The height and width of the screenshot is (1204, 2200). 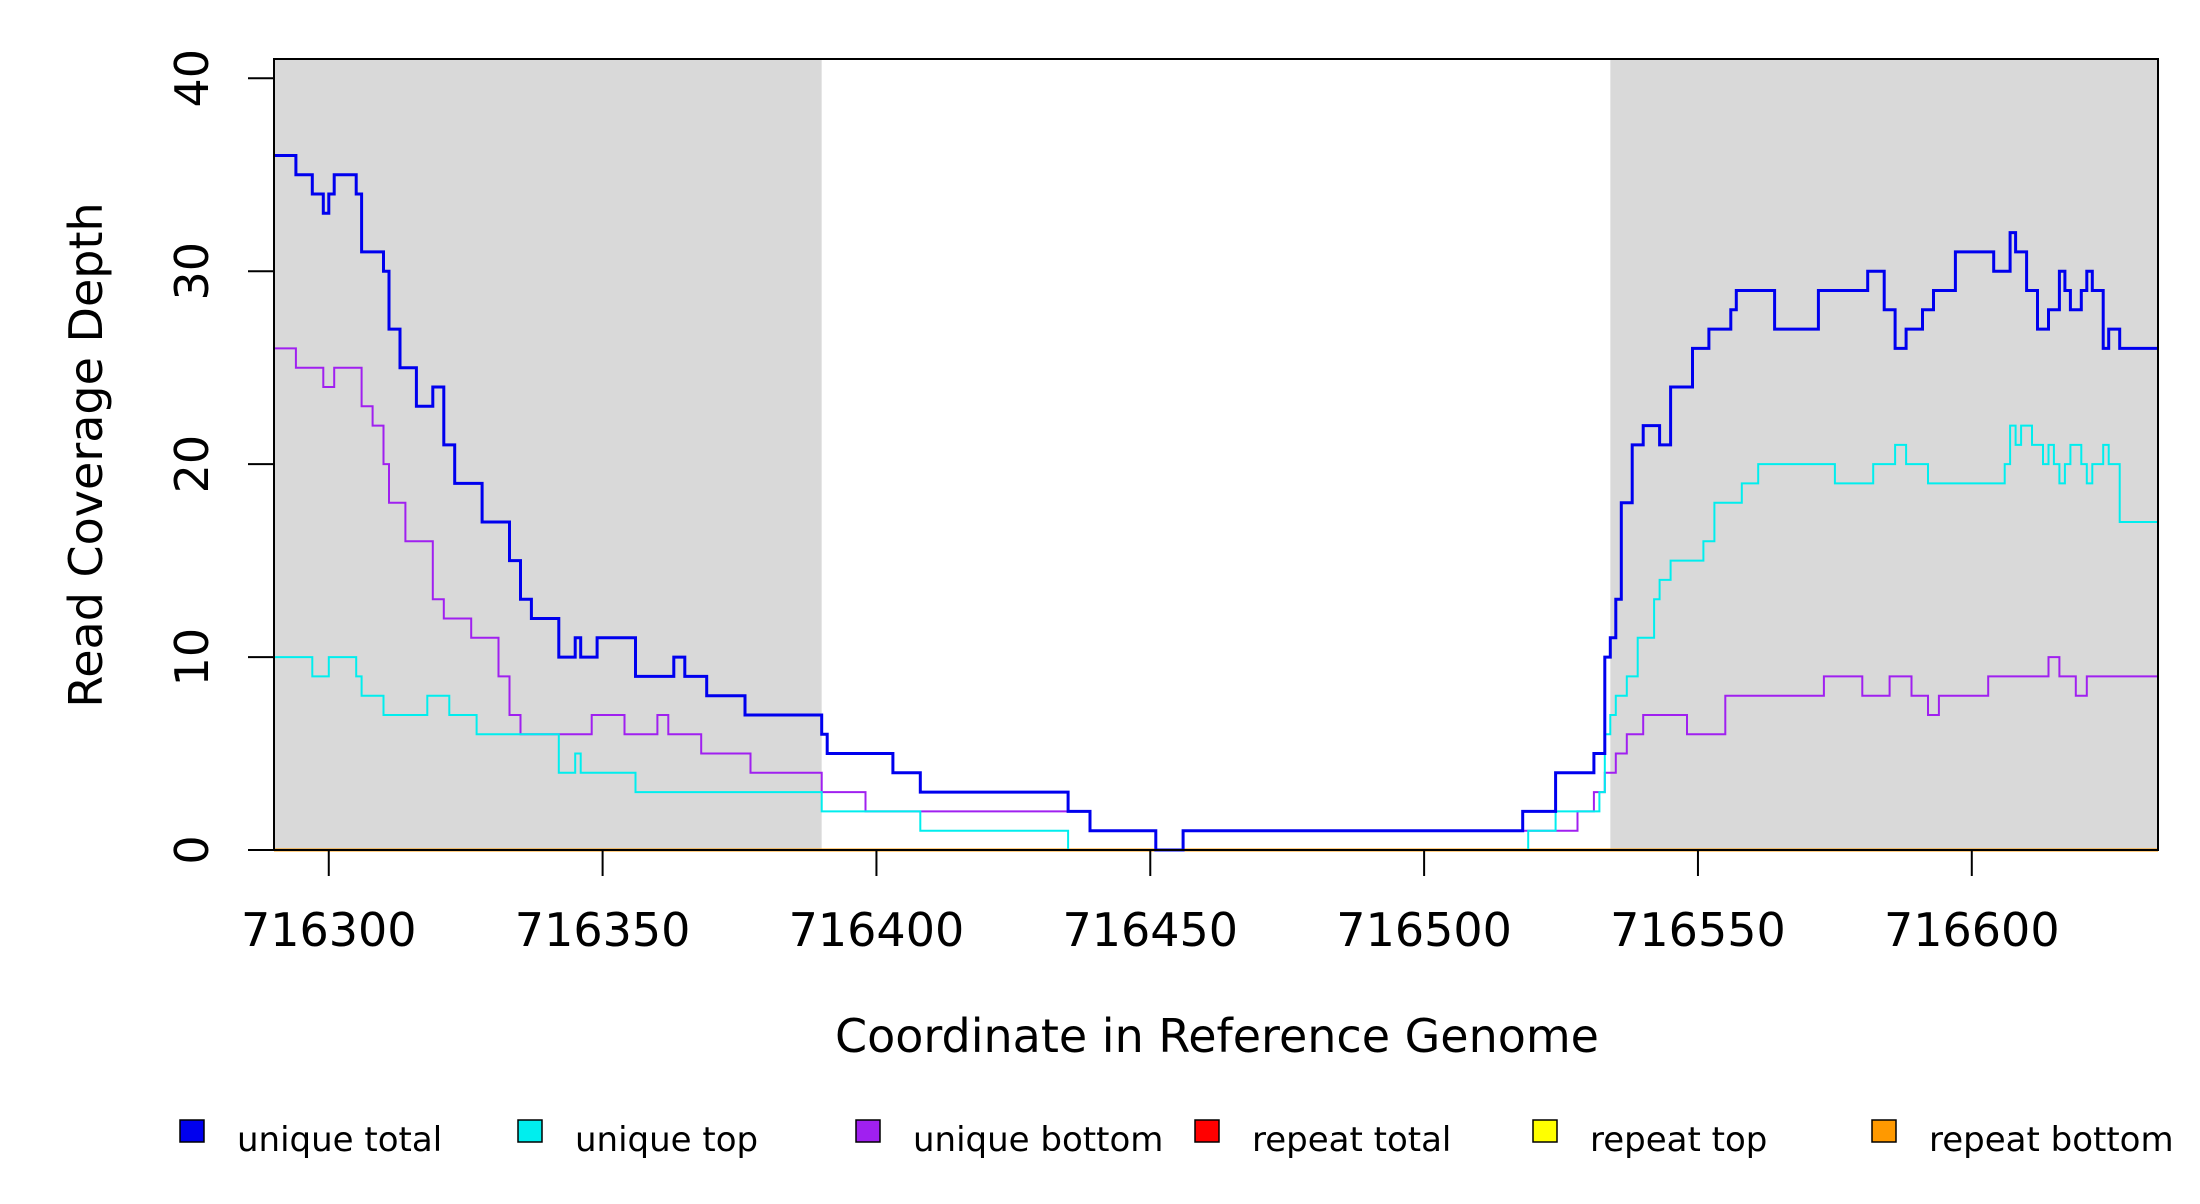 What do you see at coordinates (1698, 930) in the screenshot?
I see `x-tick-label-716550: 716550` at bounding box center [1698, 930].